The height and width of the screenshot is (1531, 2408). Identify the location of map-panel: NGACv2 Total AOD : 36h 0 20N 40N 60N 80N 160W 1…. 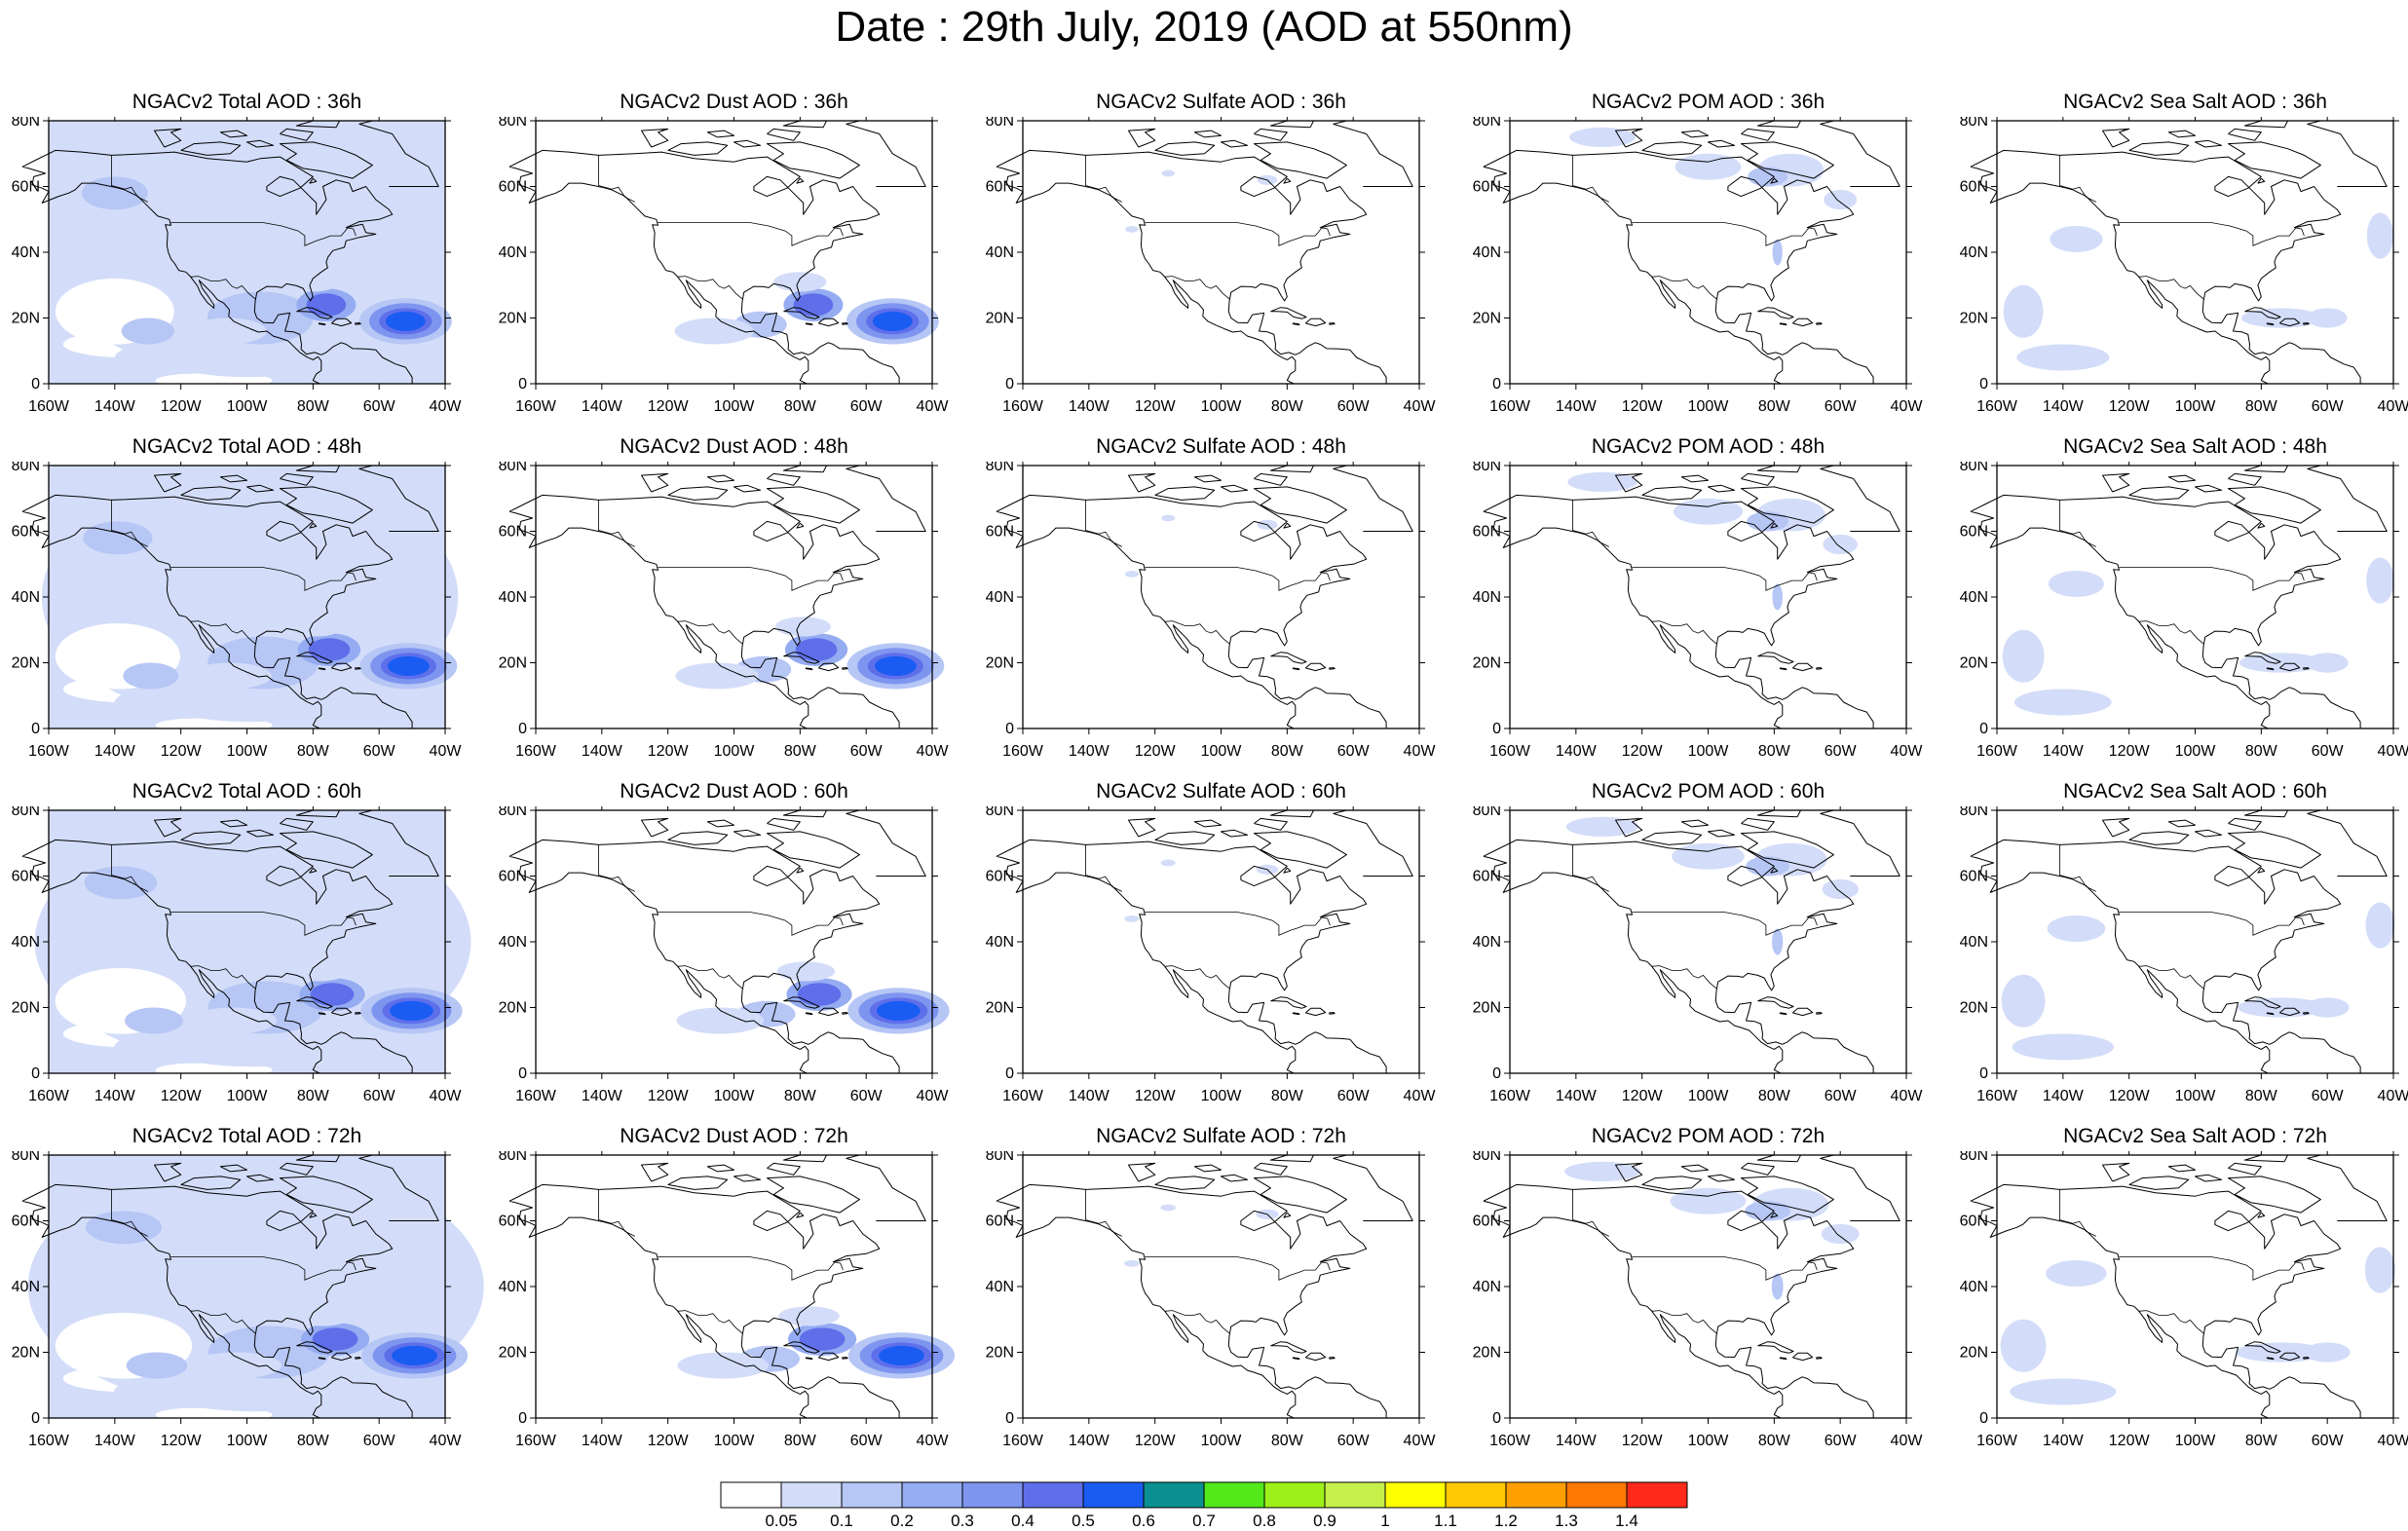
(245, 255).